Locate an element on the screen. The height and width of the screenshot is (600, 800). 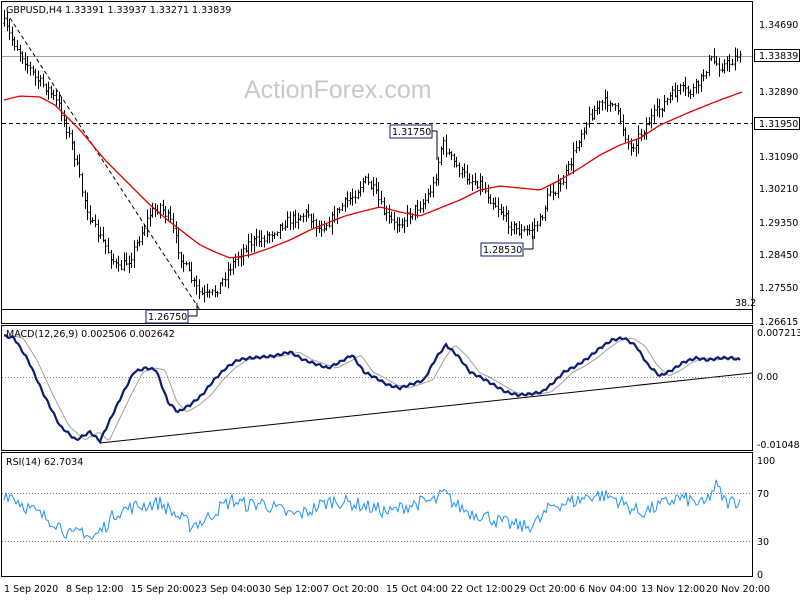
current-price-label: 1.33839 is located at coordinates (778, 56).